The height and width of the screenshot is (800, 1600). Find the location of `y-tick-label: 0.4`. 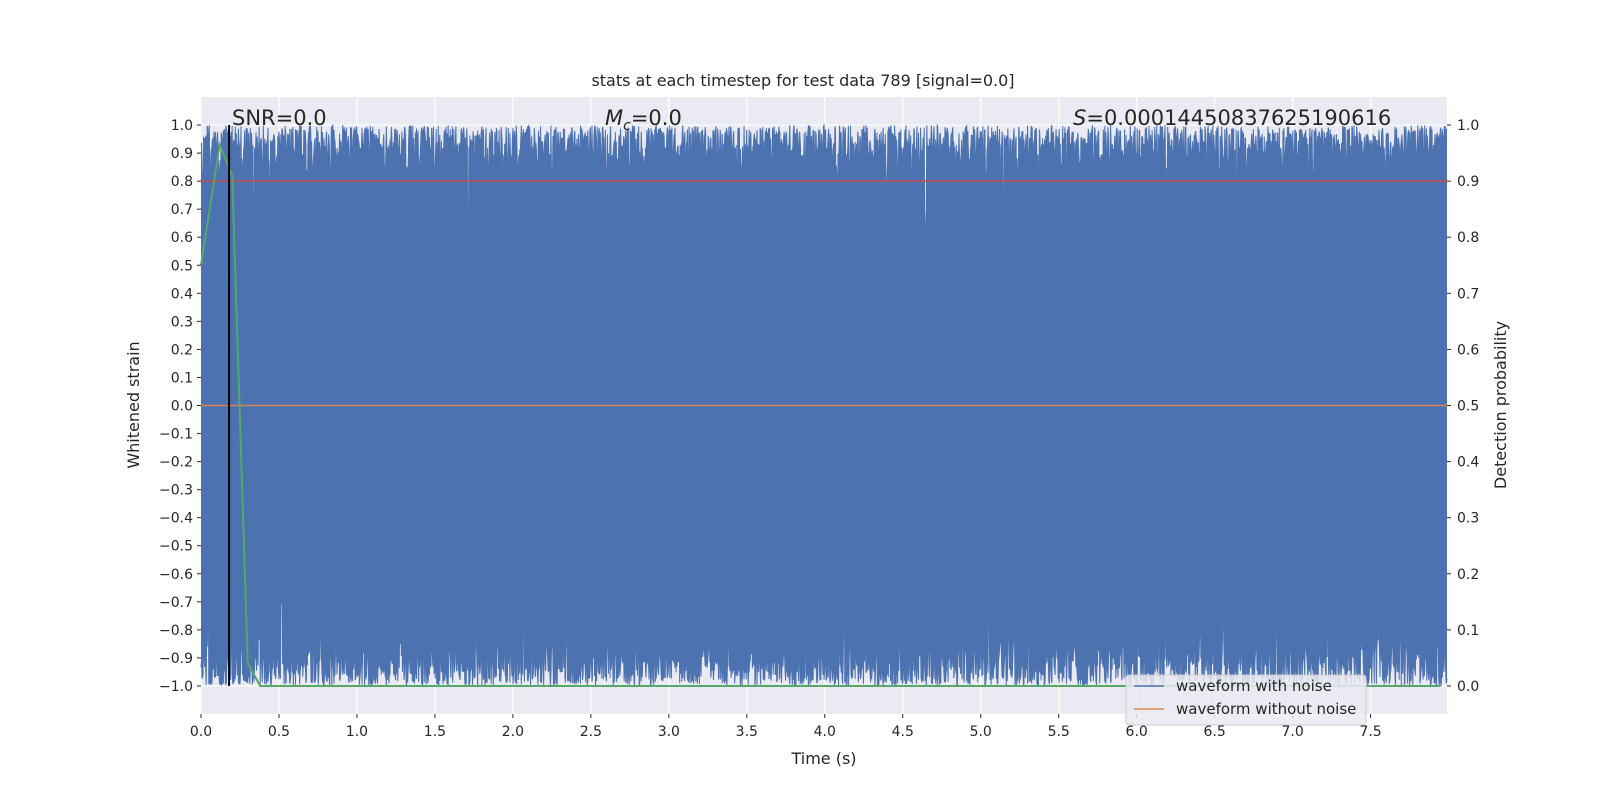

y-tick-label: 0.4 is located at coordinates (182, 294).